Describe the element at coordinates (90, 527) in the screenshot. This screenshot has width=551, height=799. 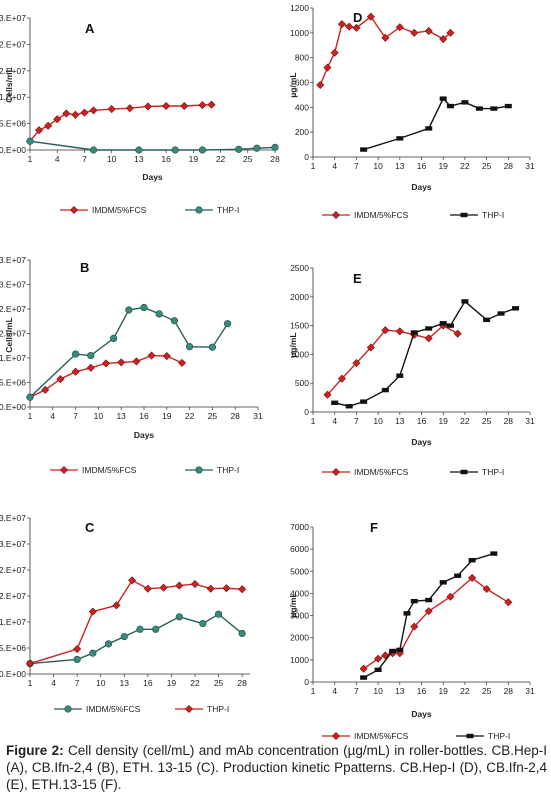
I see `panel-label: C` at that location.